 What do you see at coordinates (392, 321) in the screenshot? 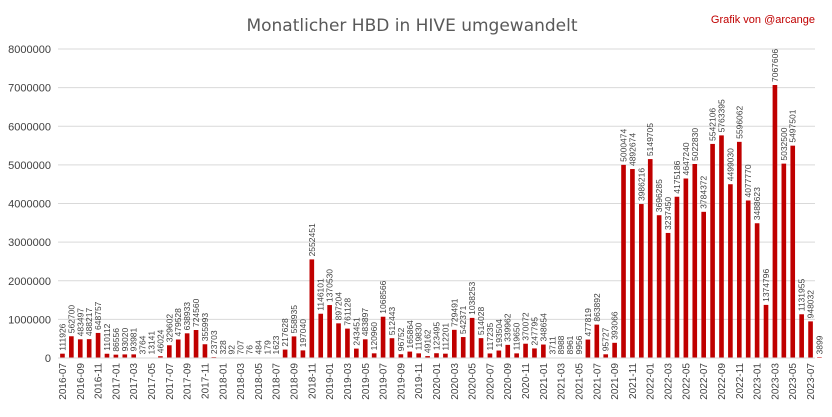
I see `data-label: 512443` at bounding box center [392, 321].